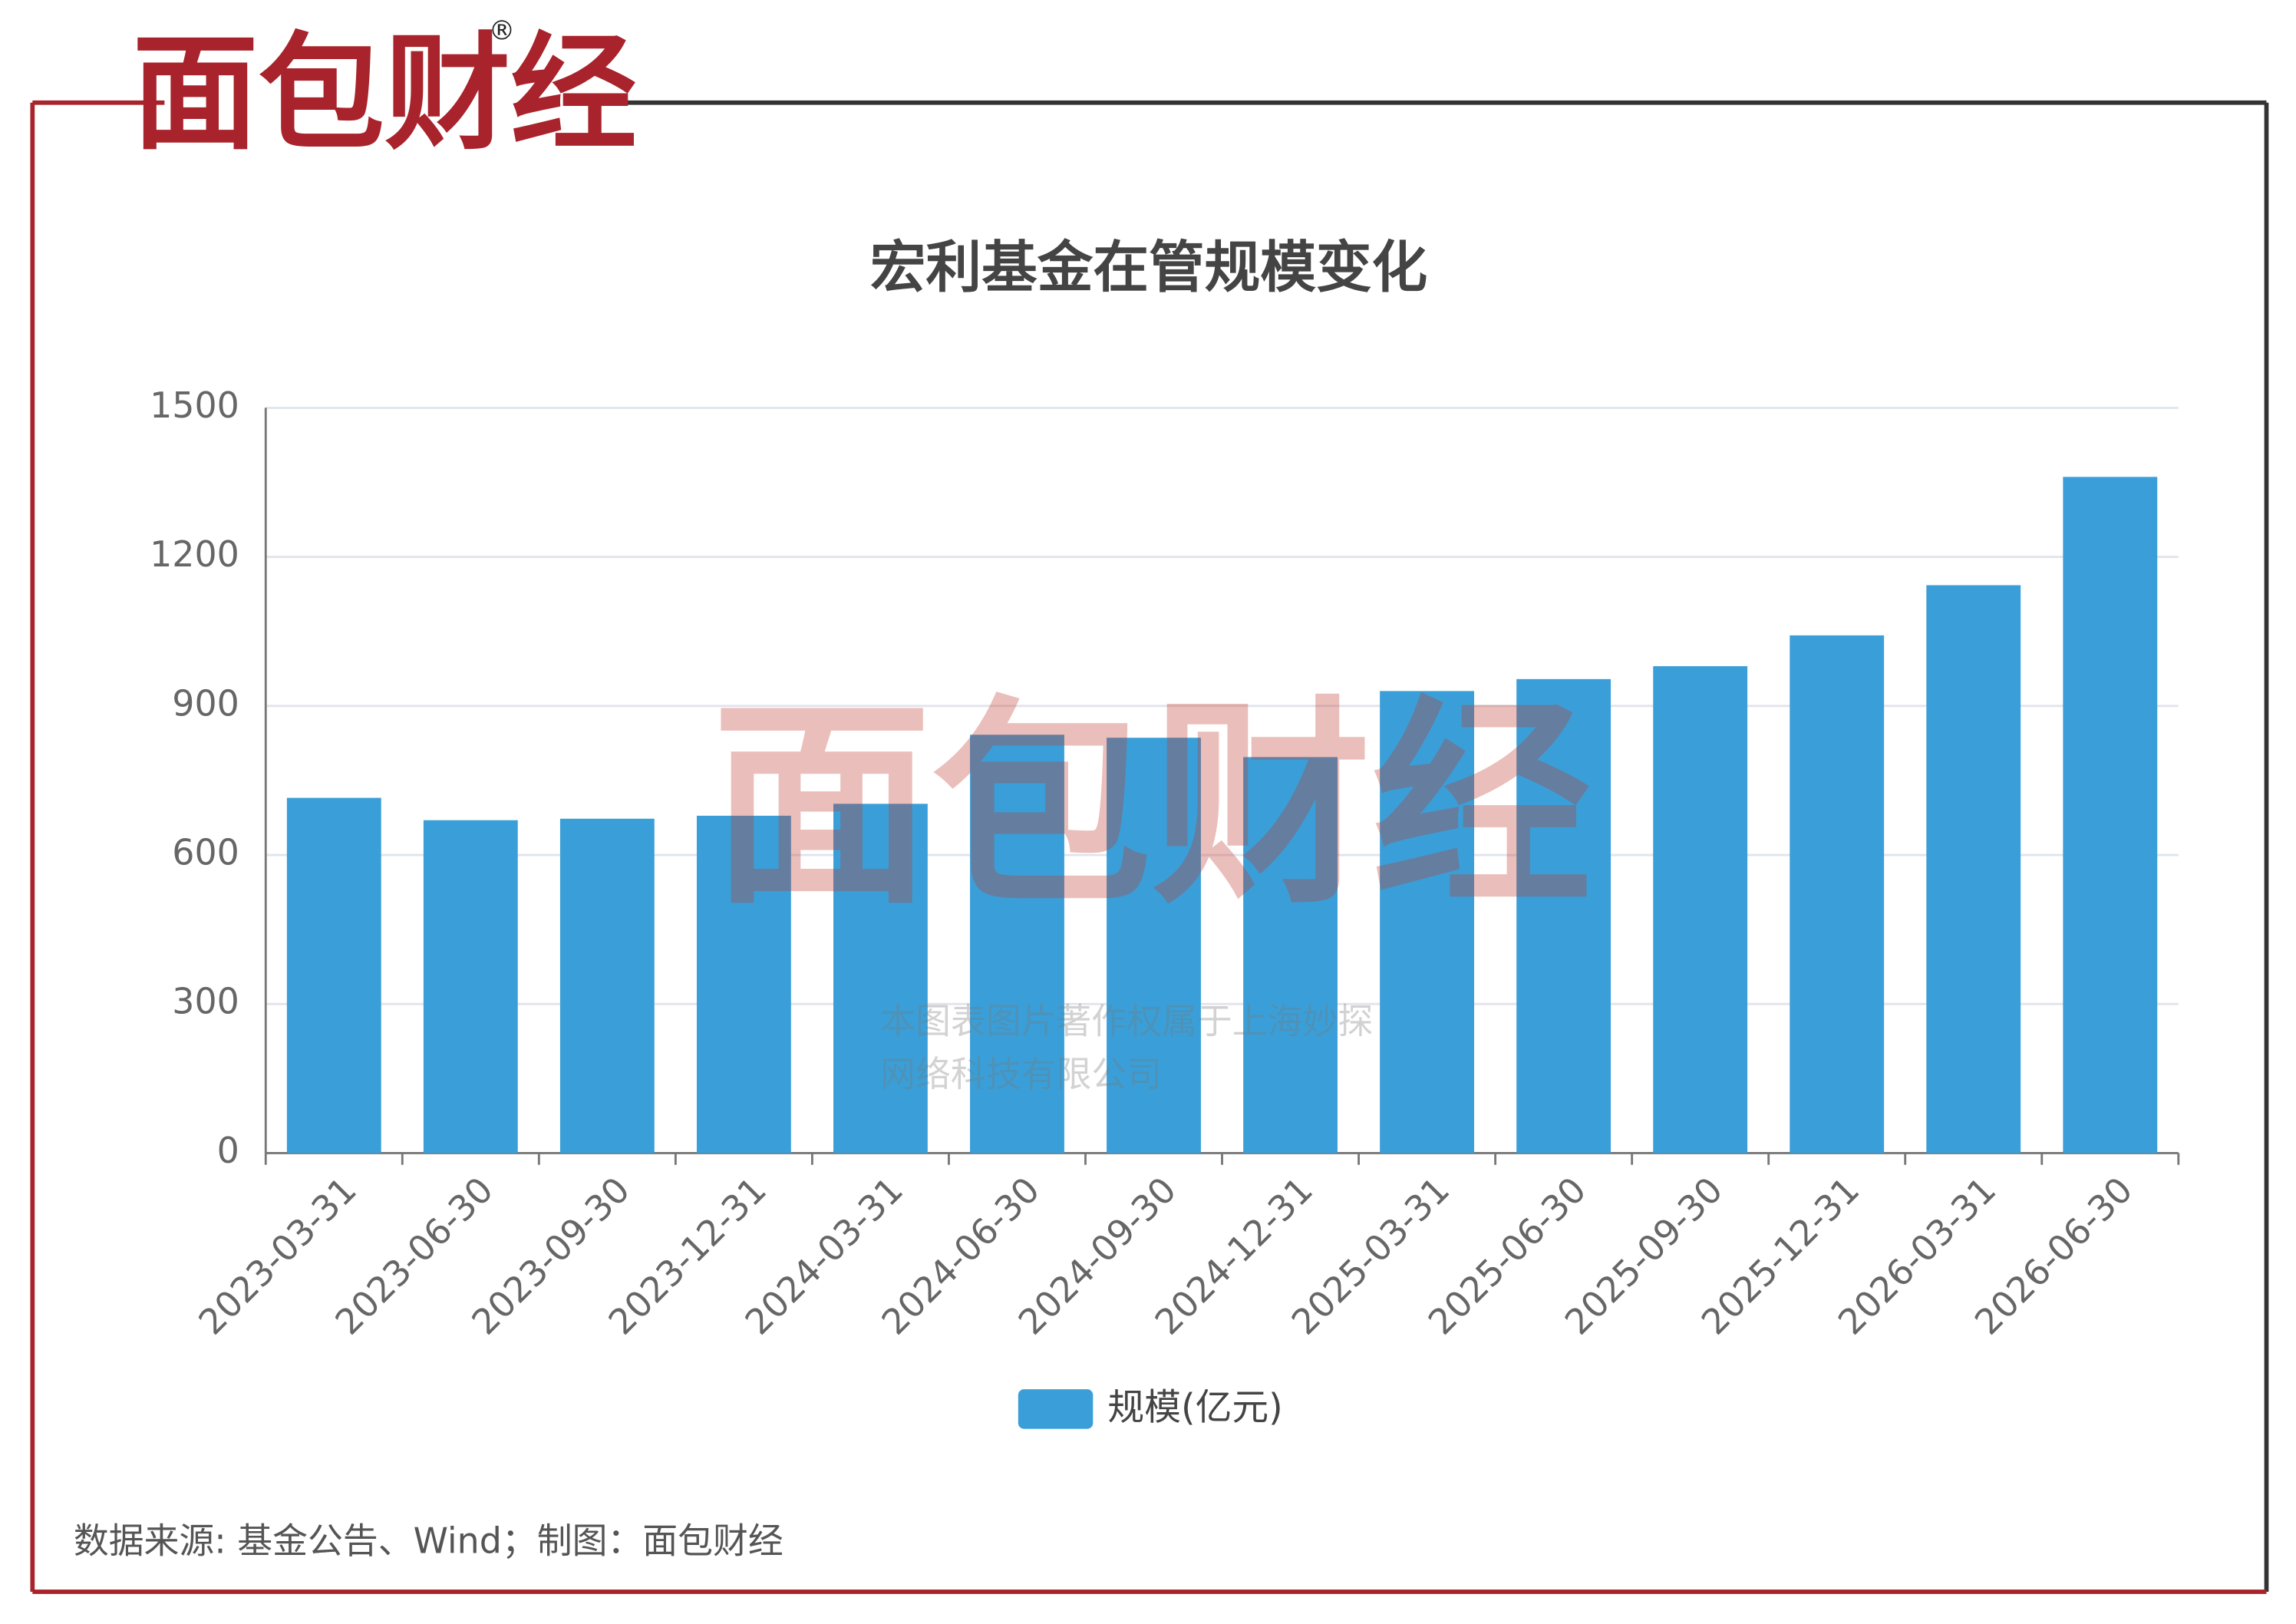  I want to click on legend-label: 规模(亿元), so click(1194, 1408).